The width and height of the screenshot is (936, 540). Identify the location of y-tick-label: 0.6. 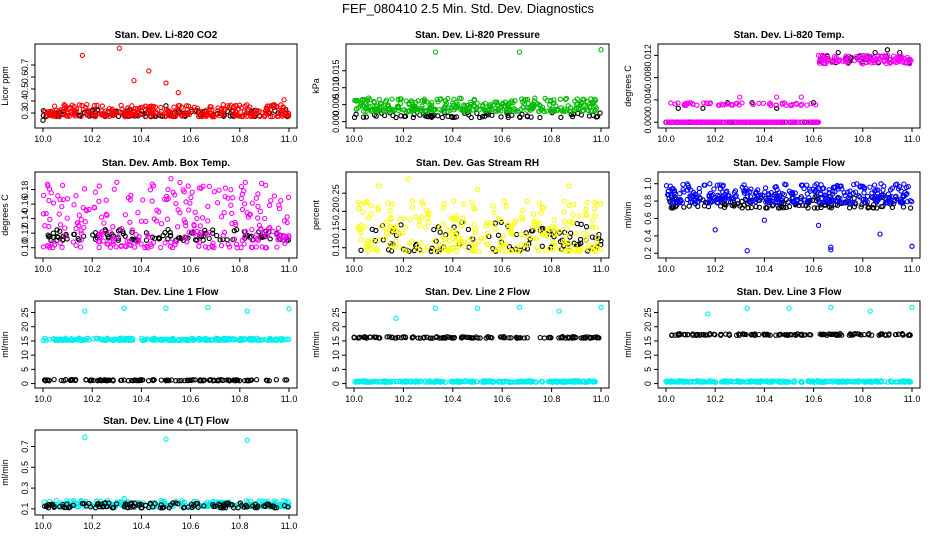
(25, 77).